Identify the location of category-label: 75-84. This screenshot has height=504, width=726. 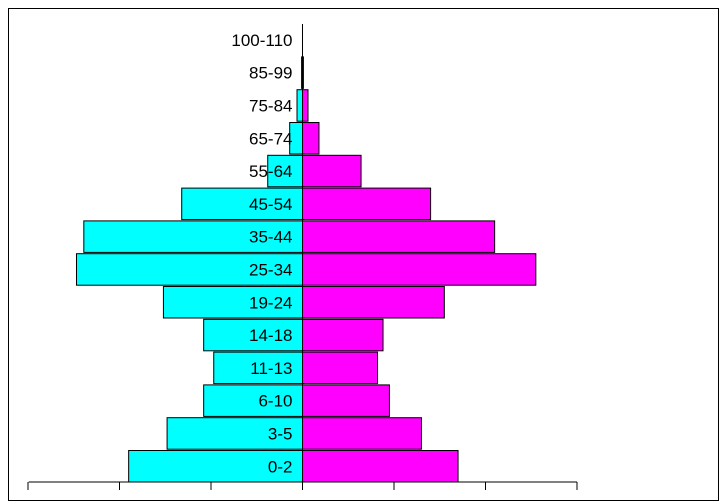
(270, 105).